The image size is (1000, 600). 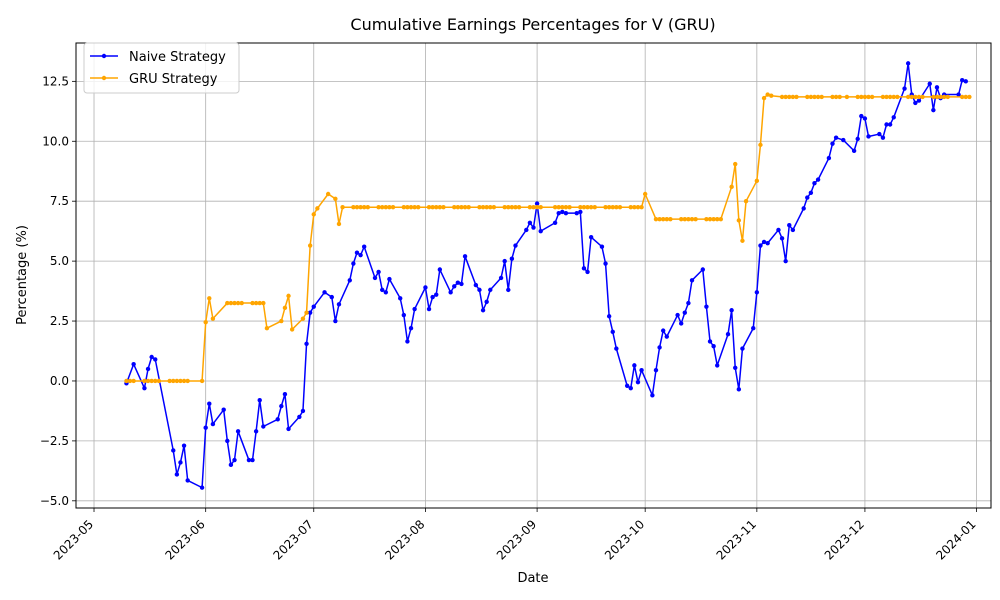 I want to click on y-tick-label: 2.5, so click(x=59, y=321).